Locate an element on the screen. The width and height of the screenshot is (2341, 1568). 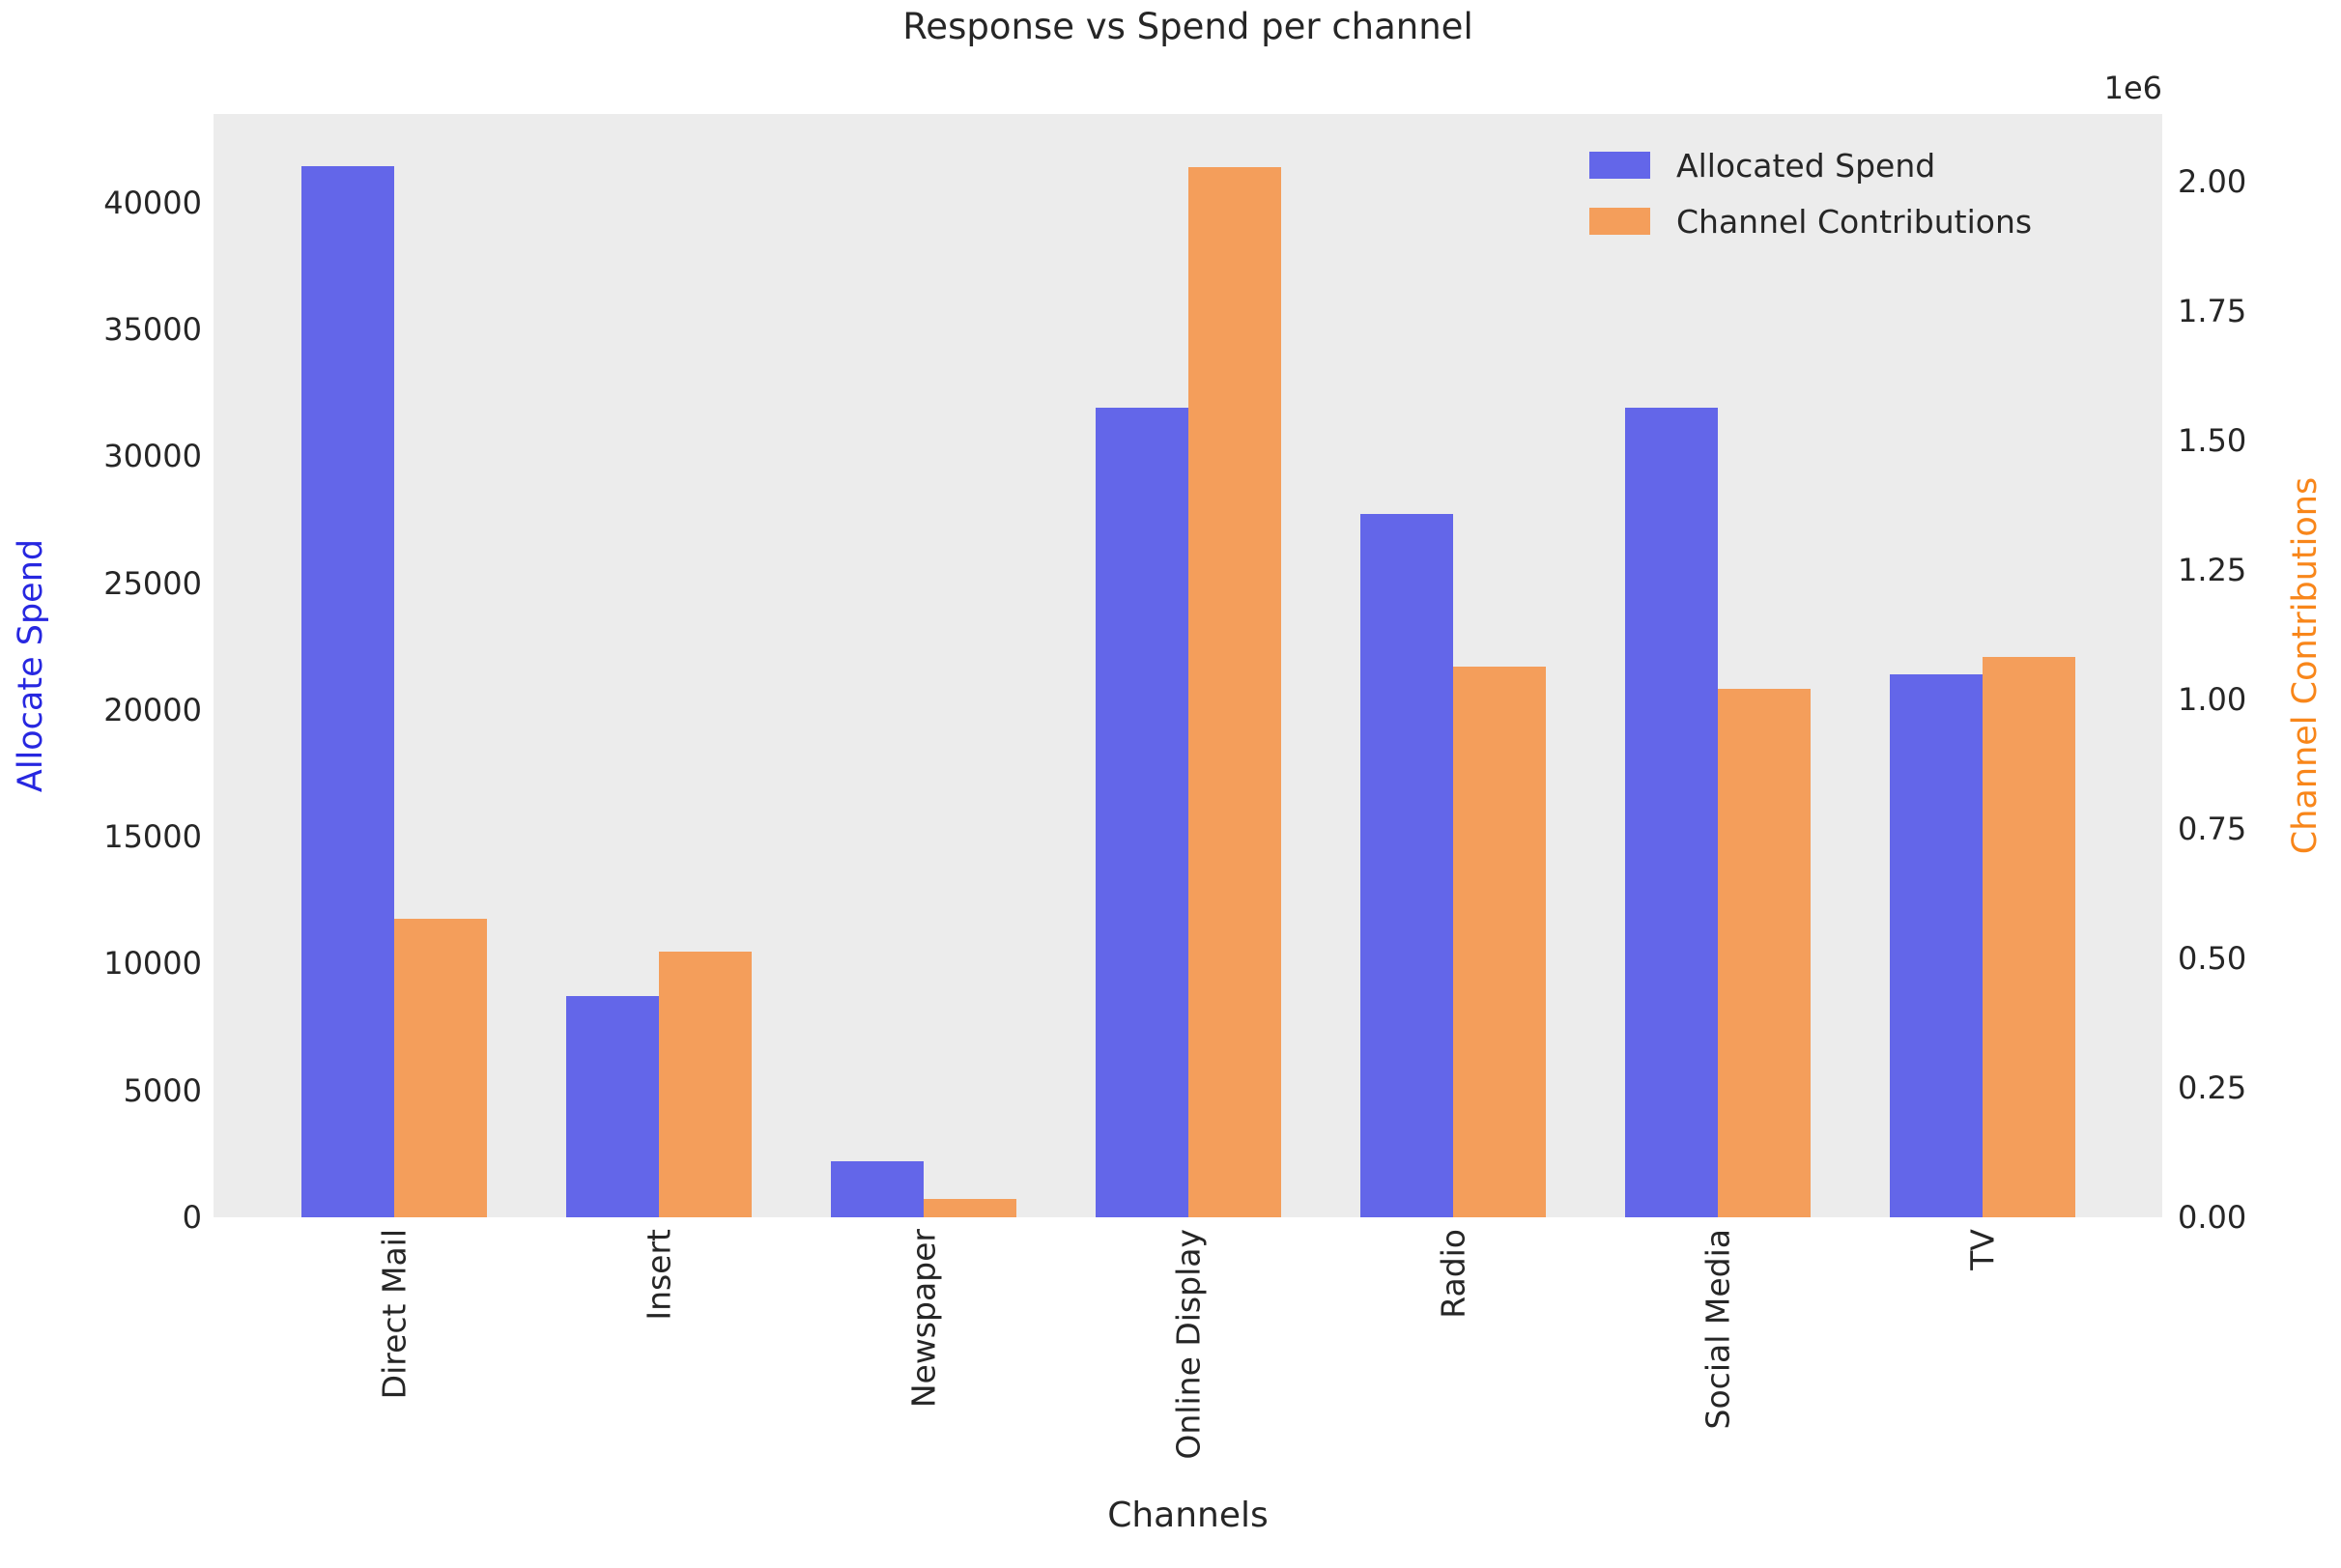
legend-label-allocated-spend: Allocated Spend is located at coordinates (1806, 165).